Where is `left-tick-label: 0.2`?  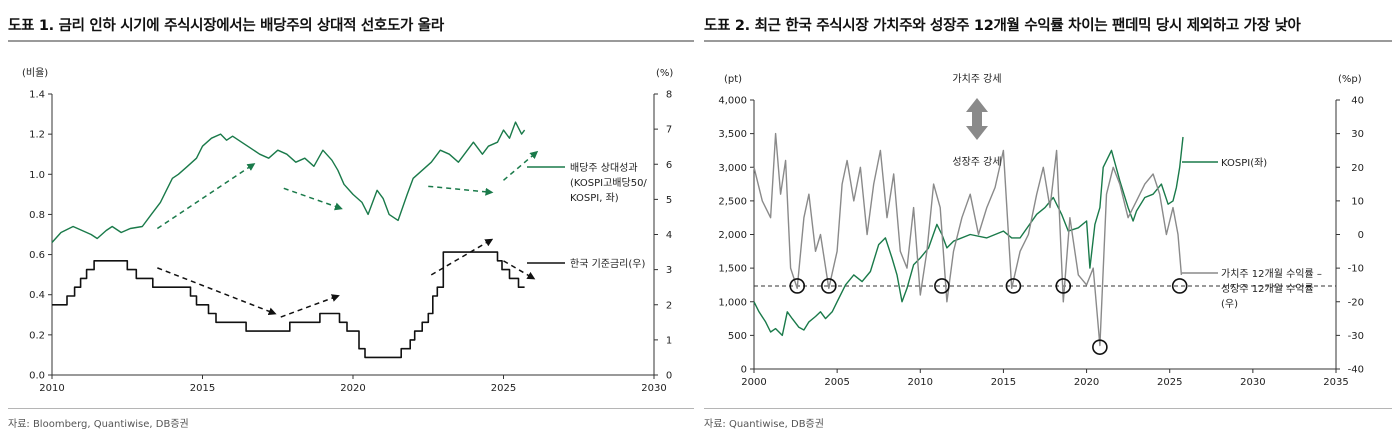
left-tick-label: 0.2 is located at coordinates (37, 335).